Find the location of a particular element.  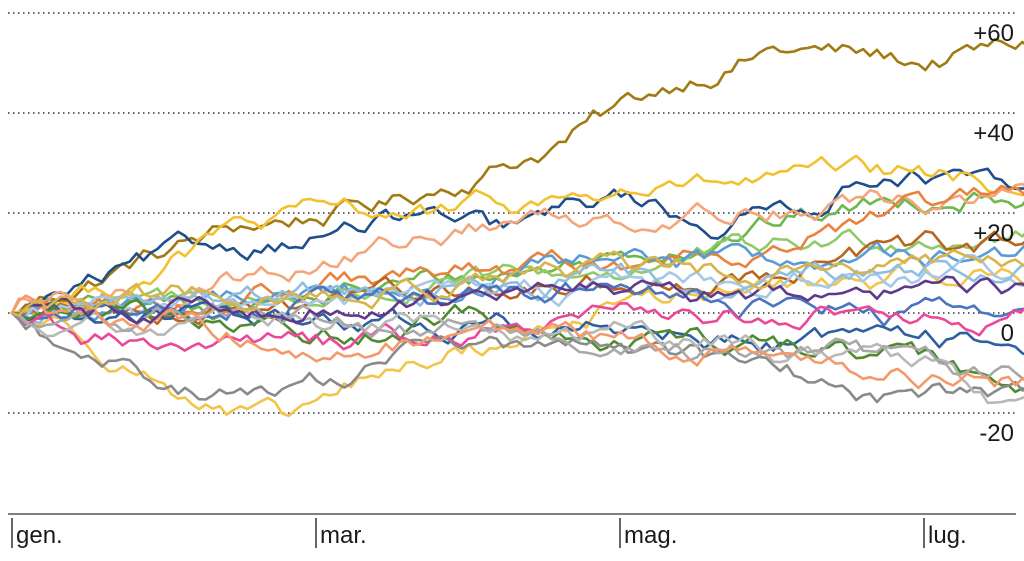

y-tick-label: +60 is located at coordinates (993, 33).